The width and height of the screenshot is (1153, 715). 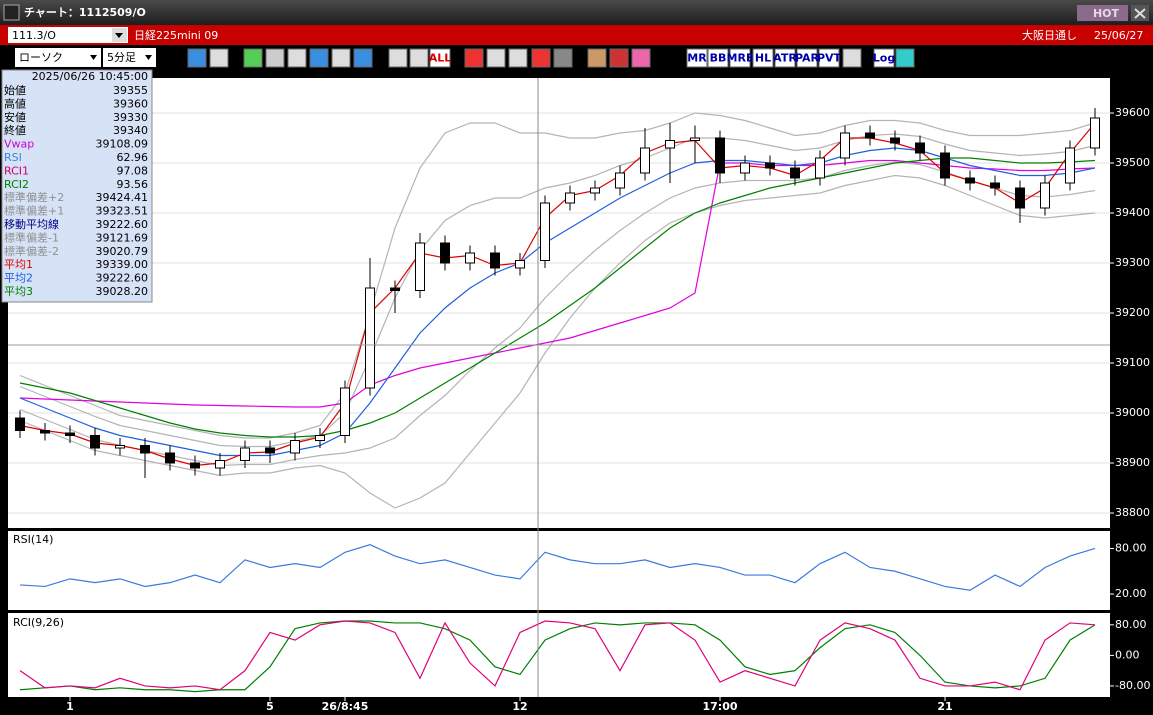 What do you see at coordinates (15, 130) in the screenshot?
I see `panel-label: 終値` at bounding box center [15, 130].